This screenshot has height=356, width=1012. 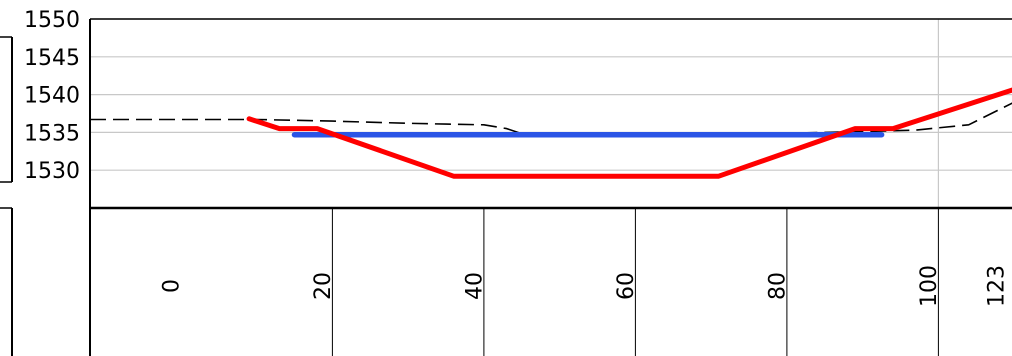 I want to click on y-tick-label: 1535, so click(x=52, y=133).